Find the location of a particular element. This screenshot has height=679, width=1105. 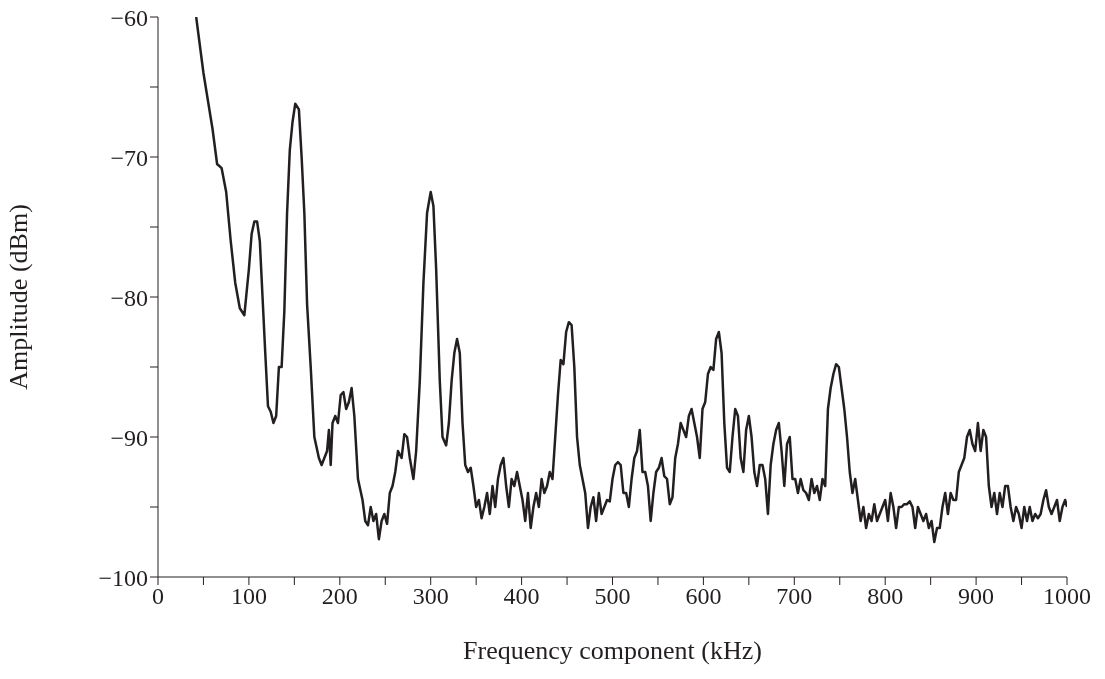

x-tick-label: 300 is located at coordinates (430, 596).